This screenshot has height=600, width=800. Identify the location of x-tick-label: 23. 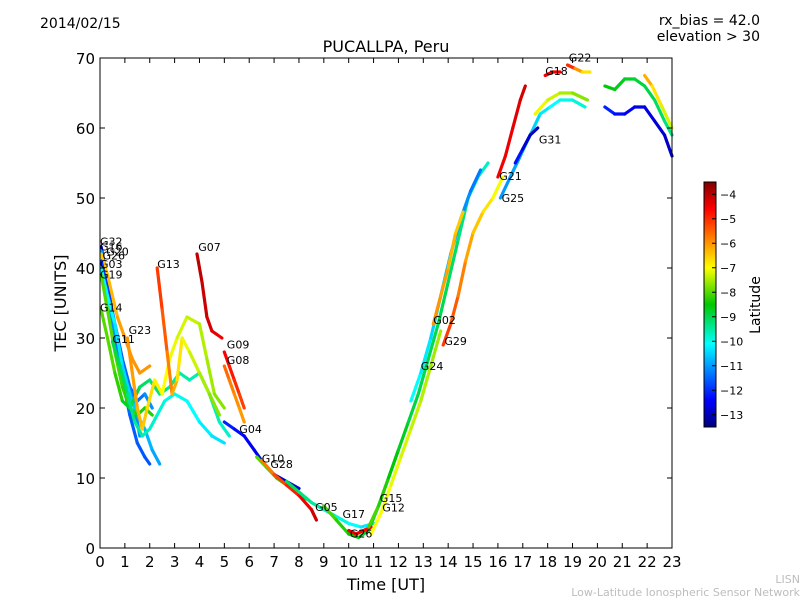
(671, 562).